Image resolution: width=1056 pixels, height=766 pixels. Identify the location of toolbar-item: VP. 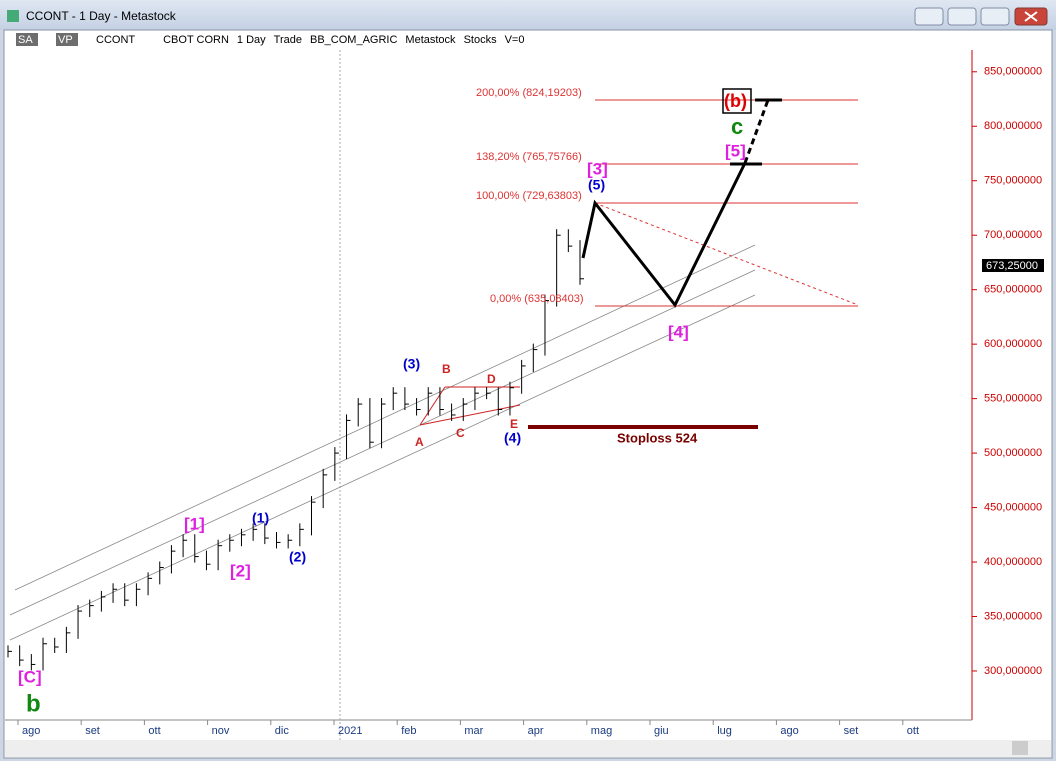
(65, 40).